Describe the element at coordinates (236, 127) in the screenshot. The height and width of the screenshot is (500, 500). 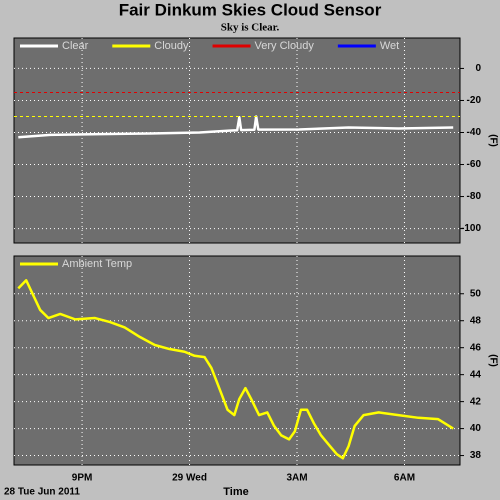
I see `data-line` at that location.